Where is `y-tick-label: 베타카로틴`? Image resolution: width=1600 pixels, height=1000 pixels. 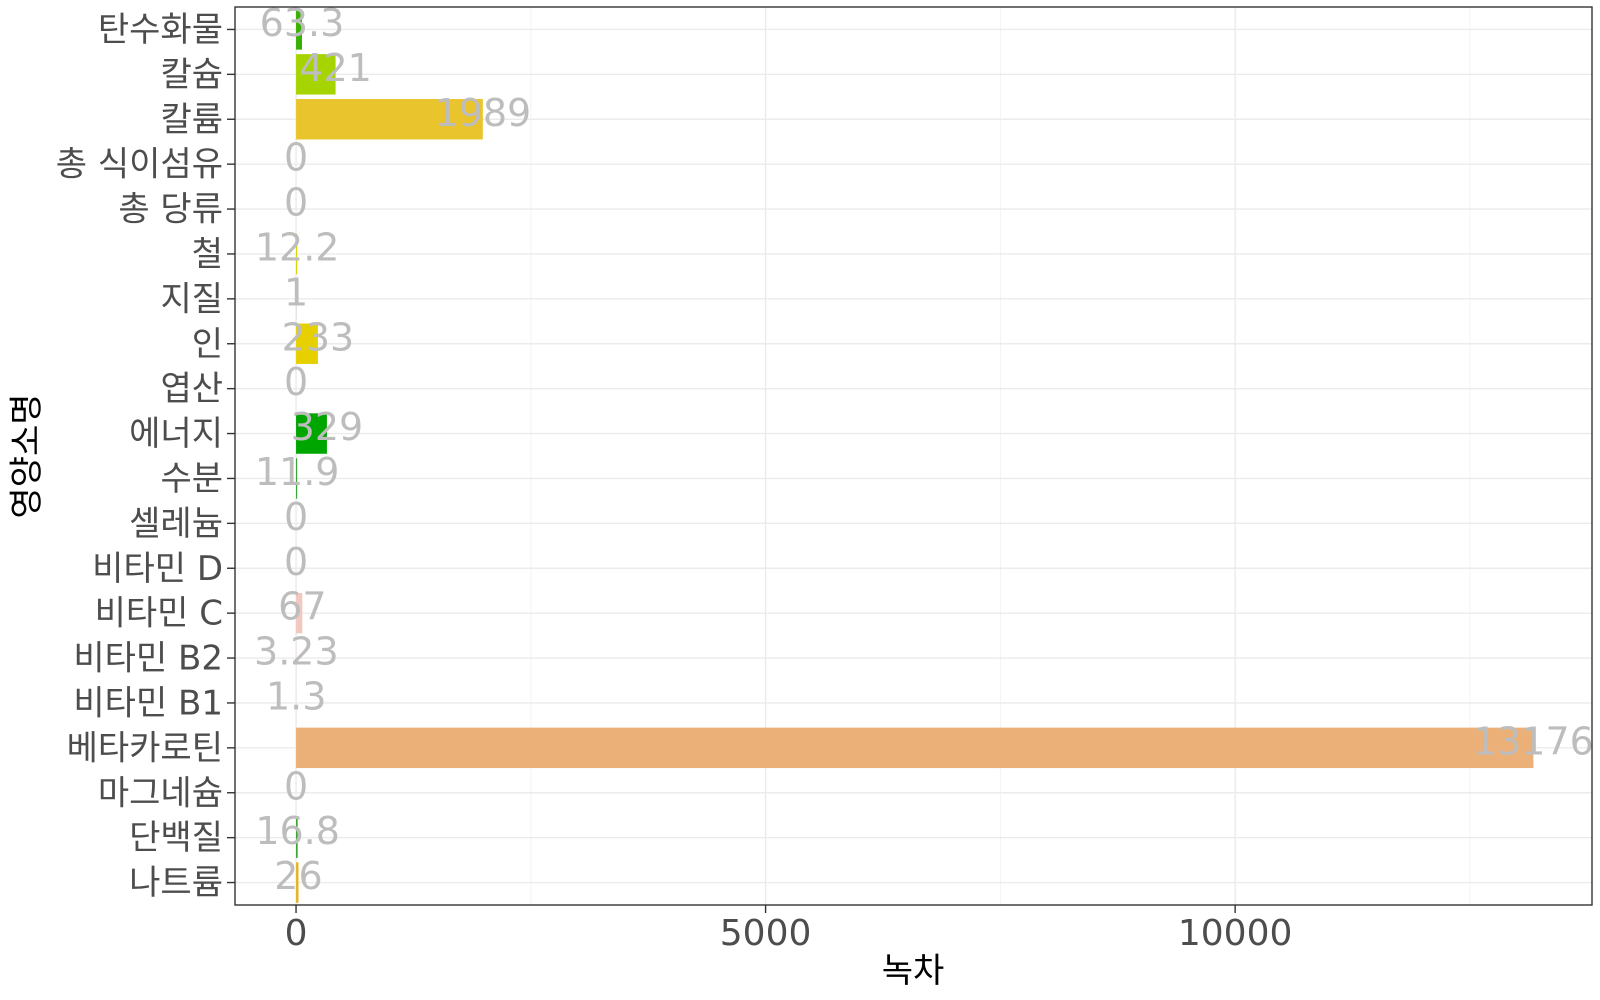 y-tick-label: 베타카로틴 is located at coordinates (145, 748).